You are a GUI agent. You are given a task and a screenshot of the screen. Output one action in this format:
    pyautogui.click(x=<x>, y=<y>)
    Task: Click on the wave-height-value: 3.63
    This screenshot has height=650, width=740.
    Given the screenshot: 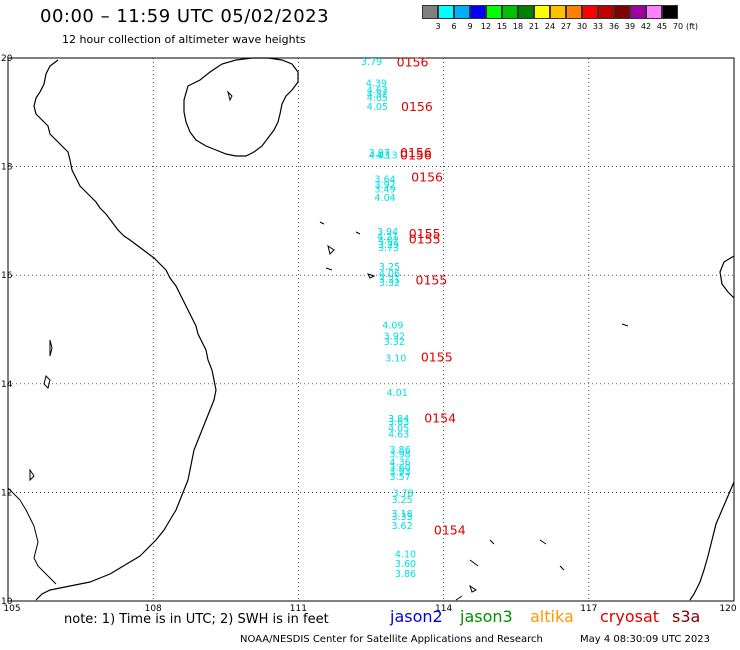 What is the action you would take?
    pyautogui.click(x=398, y=422)
    